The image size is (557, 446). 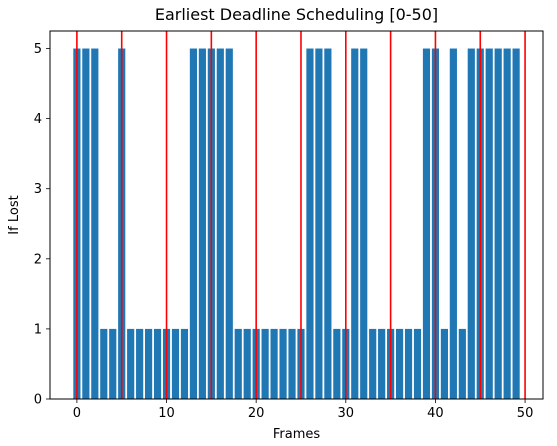 I want to click on x-tick-label-20: 20, so click(x=256, y=413).